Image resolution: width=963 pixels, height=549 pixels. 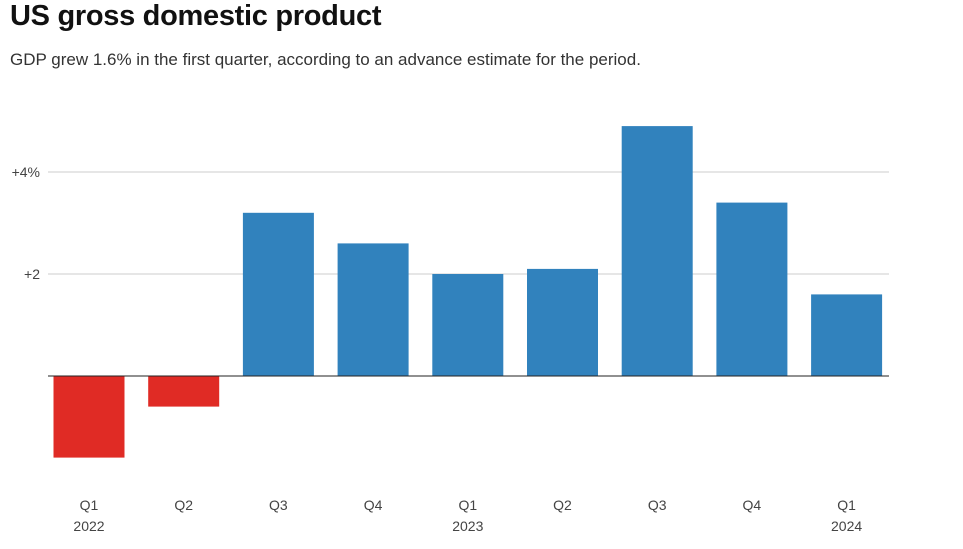 I want to click on year-label: 2024, so click(x=846, y=526).